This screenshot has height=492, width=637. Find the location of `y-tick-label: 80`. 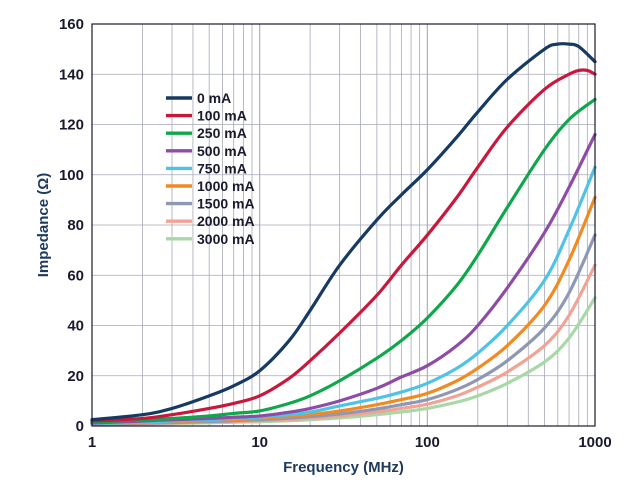

y-tick-label: 80 is located at coordinates (75, 225).